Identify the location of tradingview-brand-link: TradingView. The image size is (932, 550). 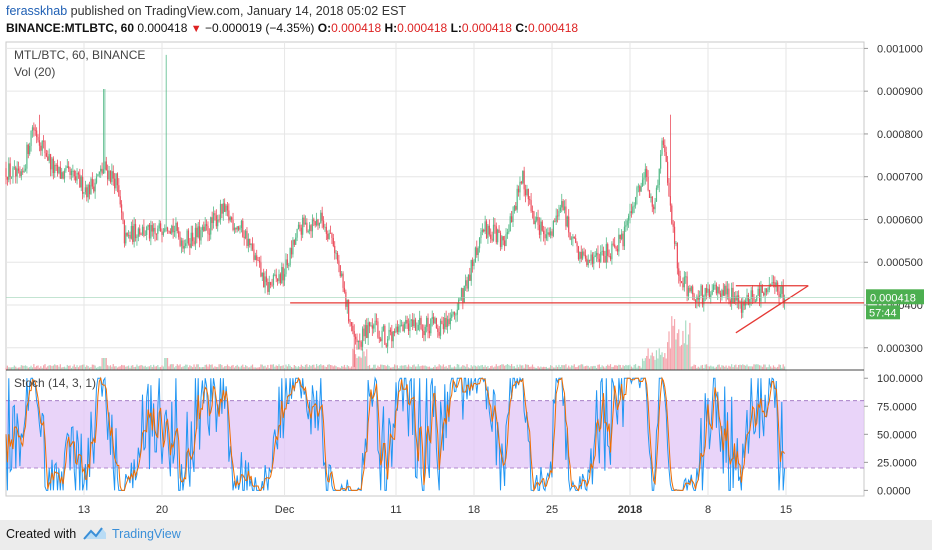
(146, 534).